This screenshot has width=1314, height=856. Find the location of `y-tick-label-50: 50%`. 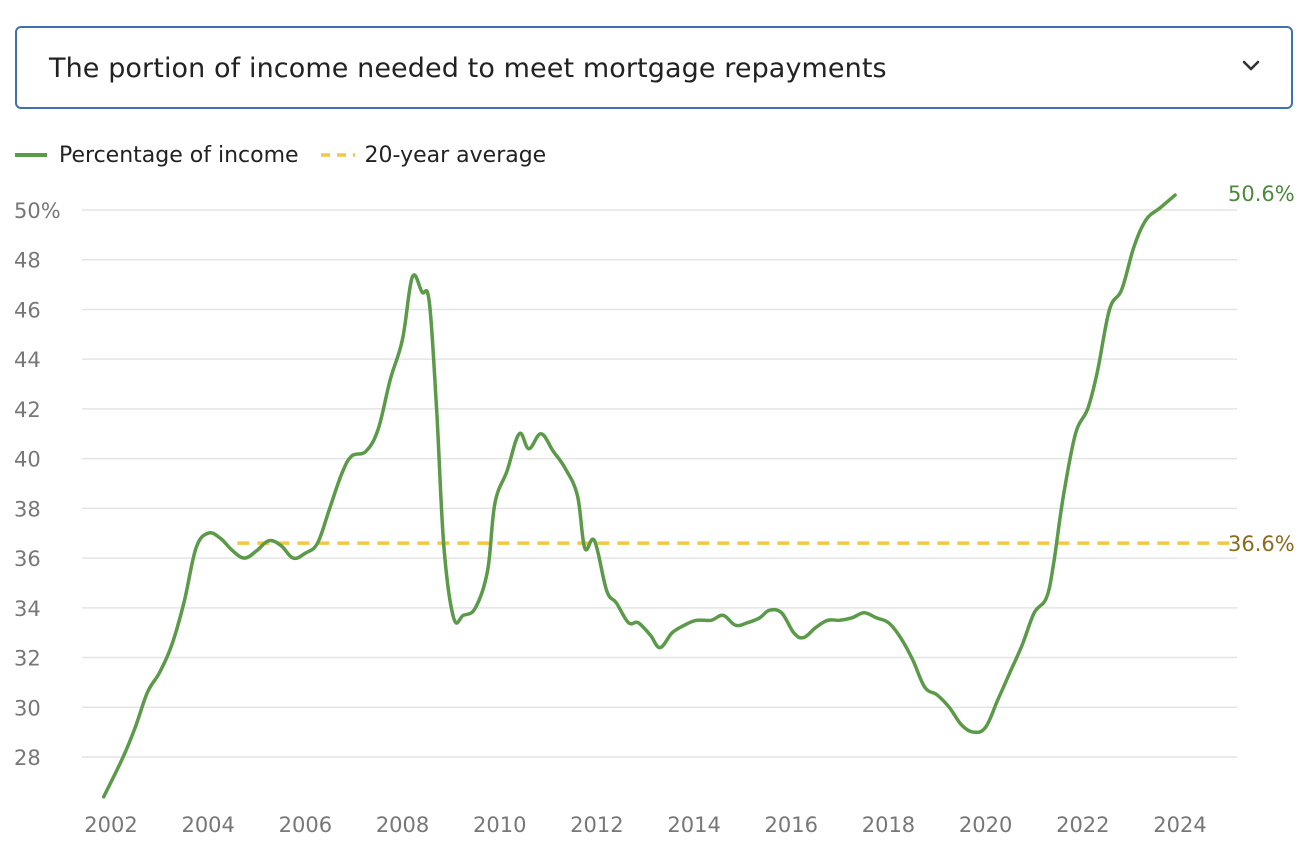

y-tick-label-50: 50% is located at coordinates (37, 211).